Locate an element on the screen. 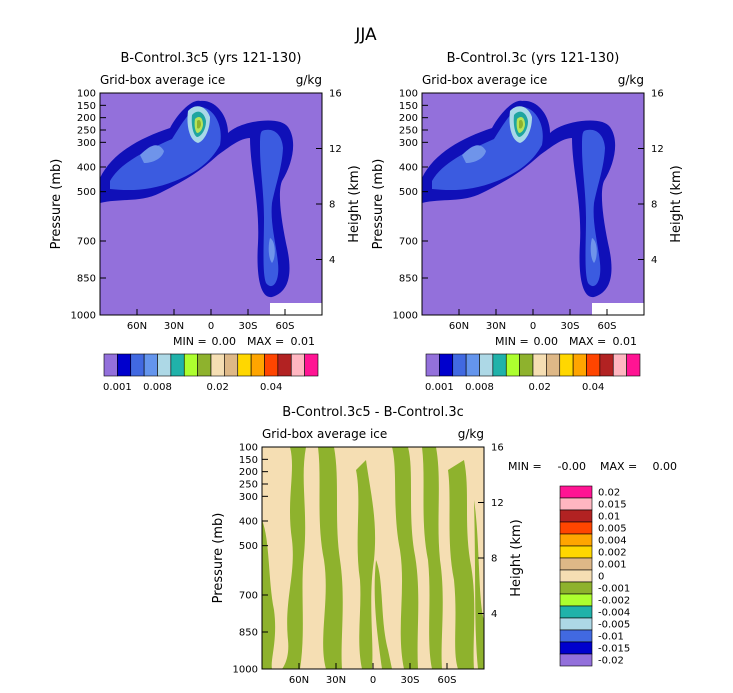  main-title: JJA is located at coordinates (365, 35).